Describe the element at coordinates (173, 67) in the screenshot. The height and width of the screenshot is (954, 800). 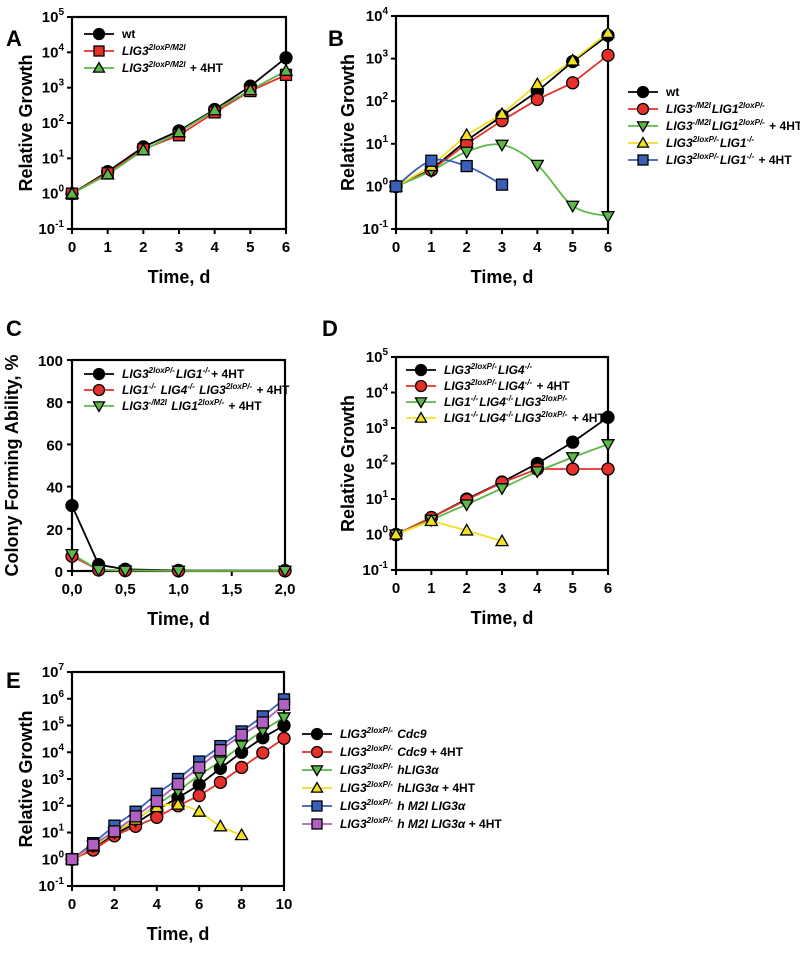
I see `legend-label: LIG32loxP/M2I + 4HT` at that location.